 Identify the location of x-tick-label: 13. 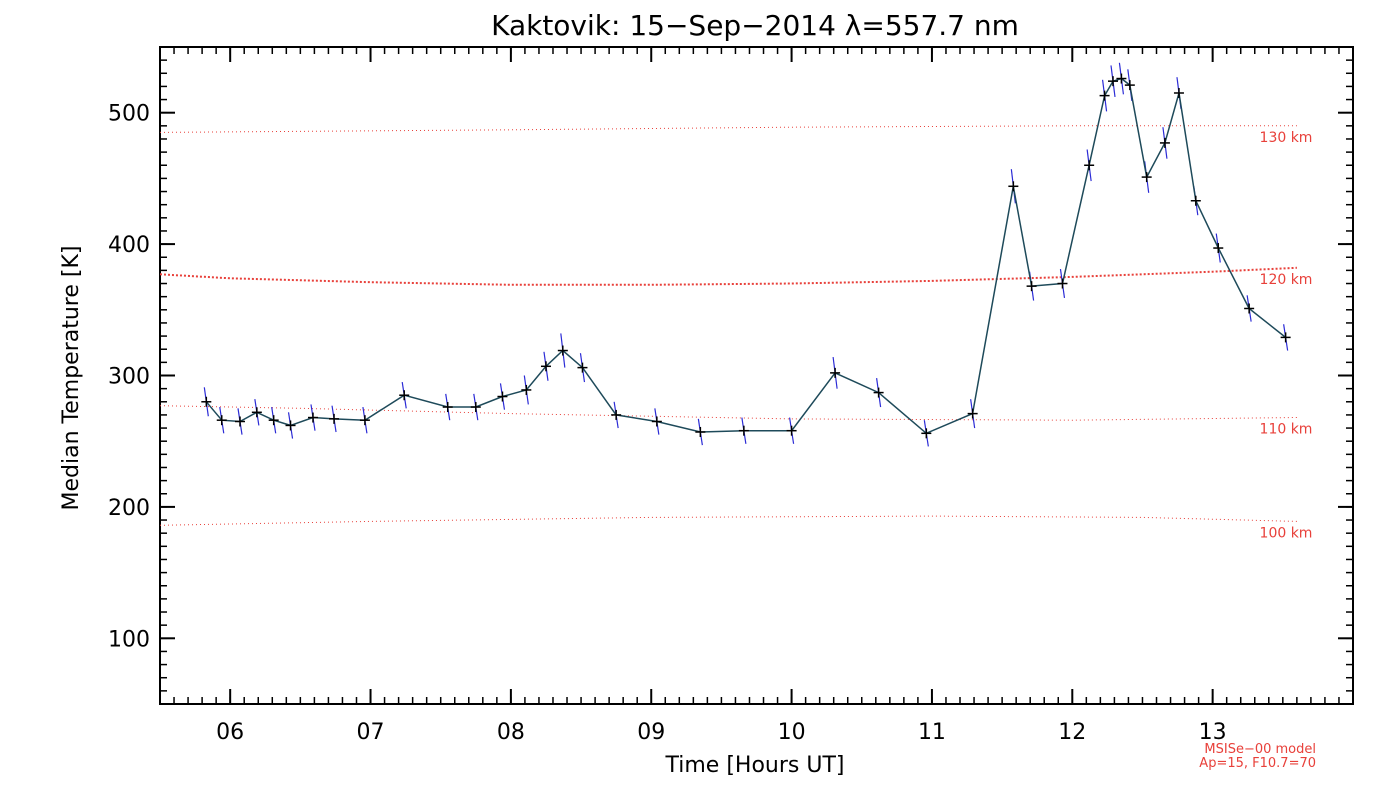
(1213, 732).